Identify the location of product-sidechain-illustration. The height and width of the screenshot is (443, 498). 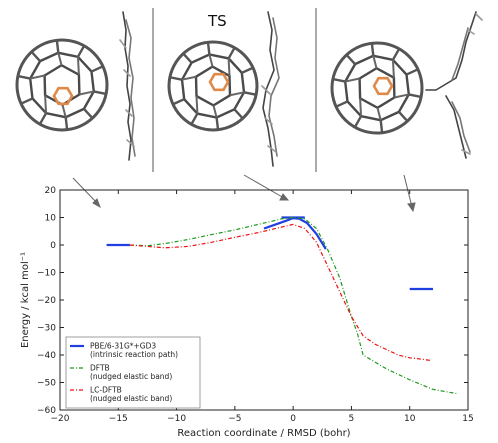
(454, 85).